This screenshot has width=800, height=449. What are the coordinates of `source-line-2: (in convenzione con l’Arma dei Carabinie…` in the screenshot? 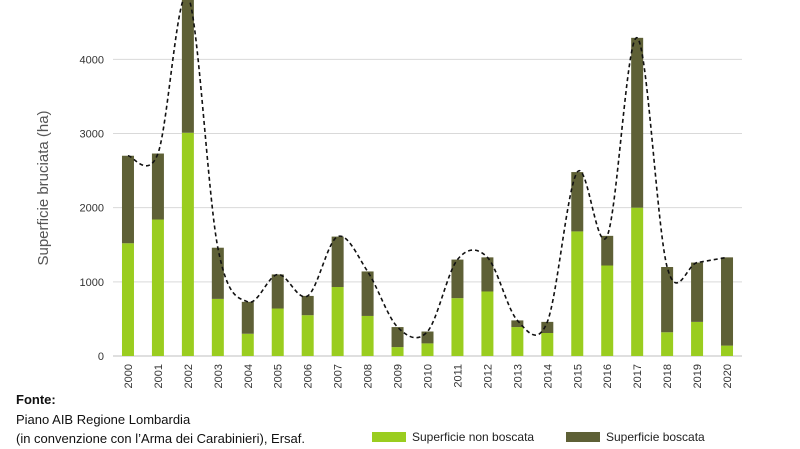 It's located at (161, 438).